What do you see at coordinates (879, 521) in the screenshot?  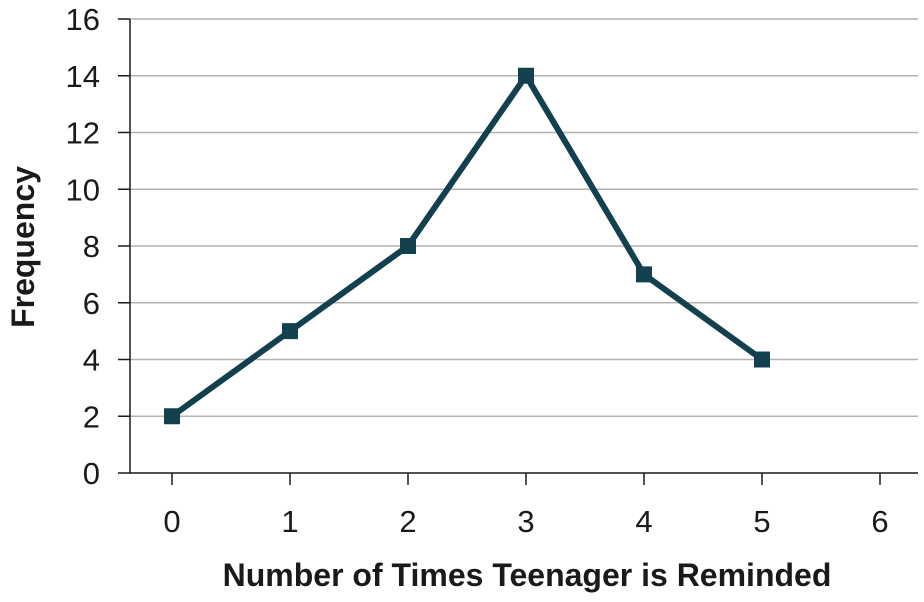 I see `x-tick-label: 6` at bounding box center [879, 521].